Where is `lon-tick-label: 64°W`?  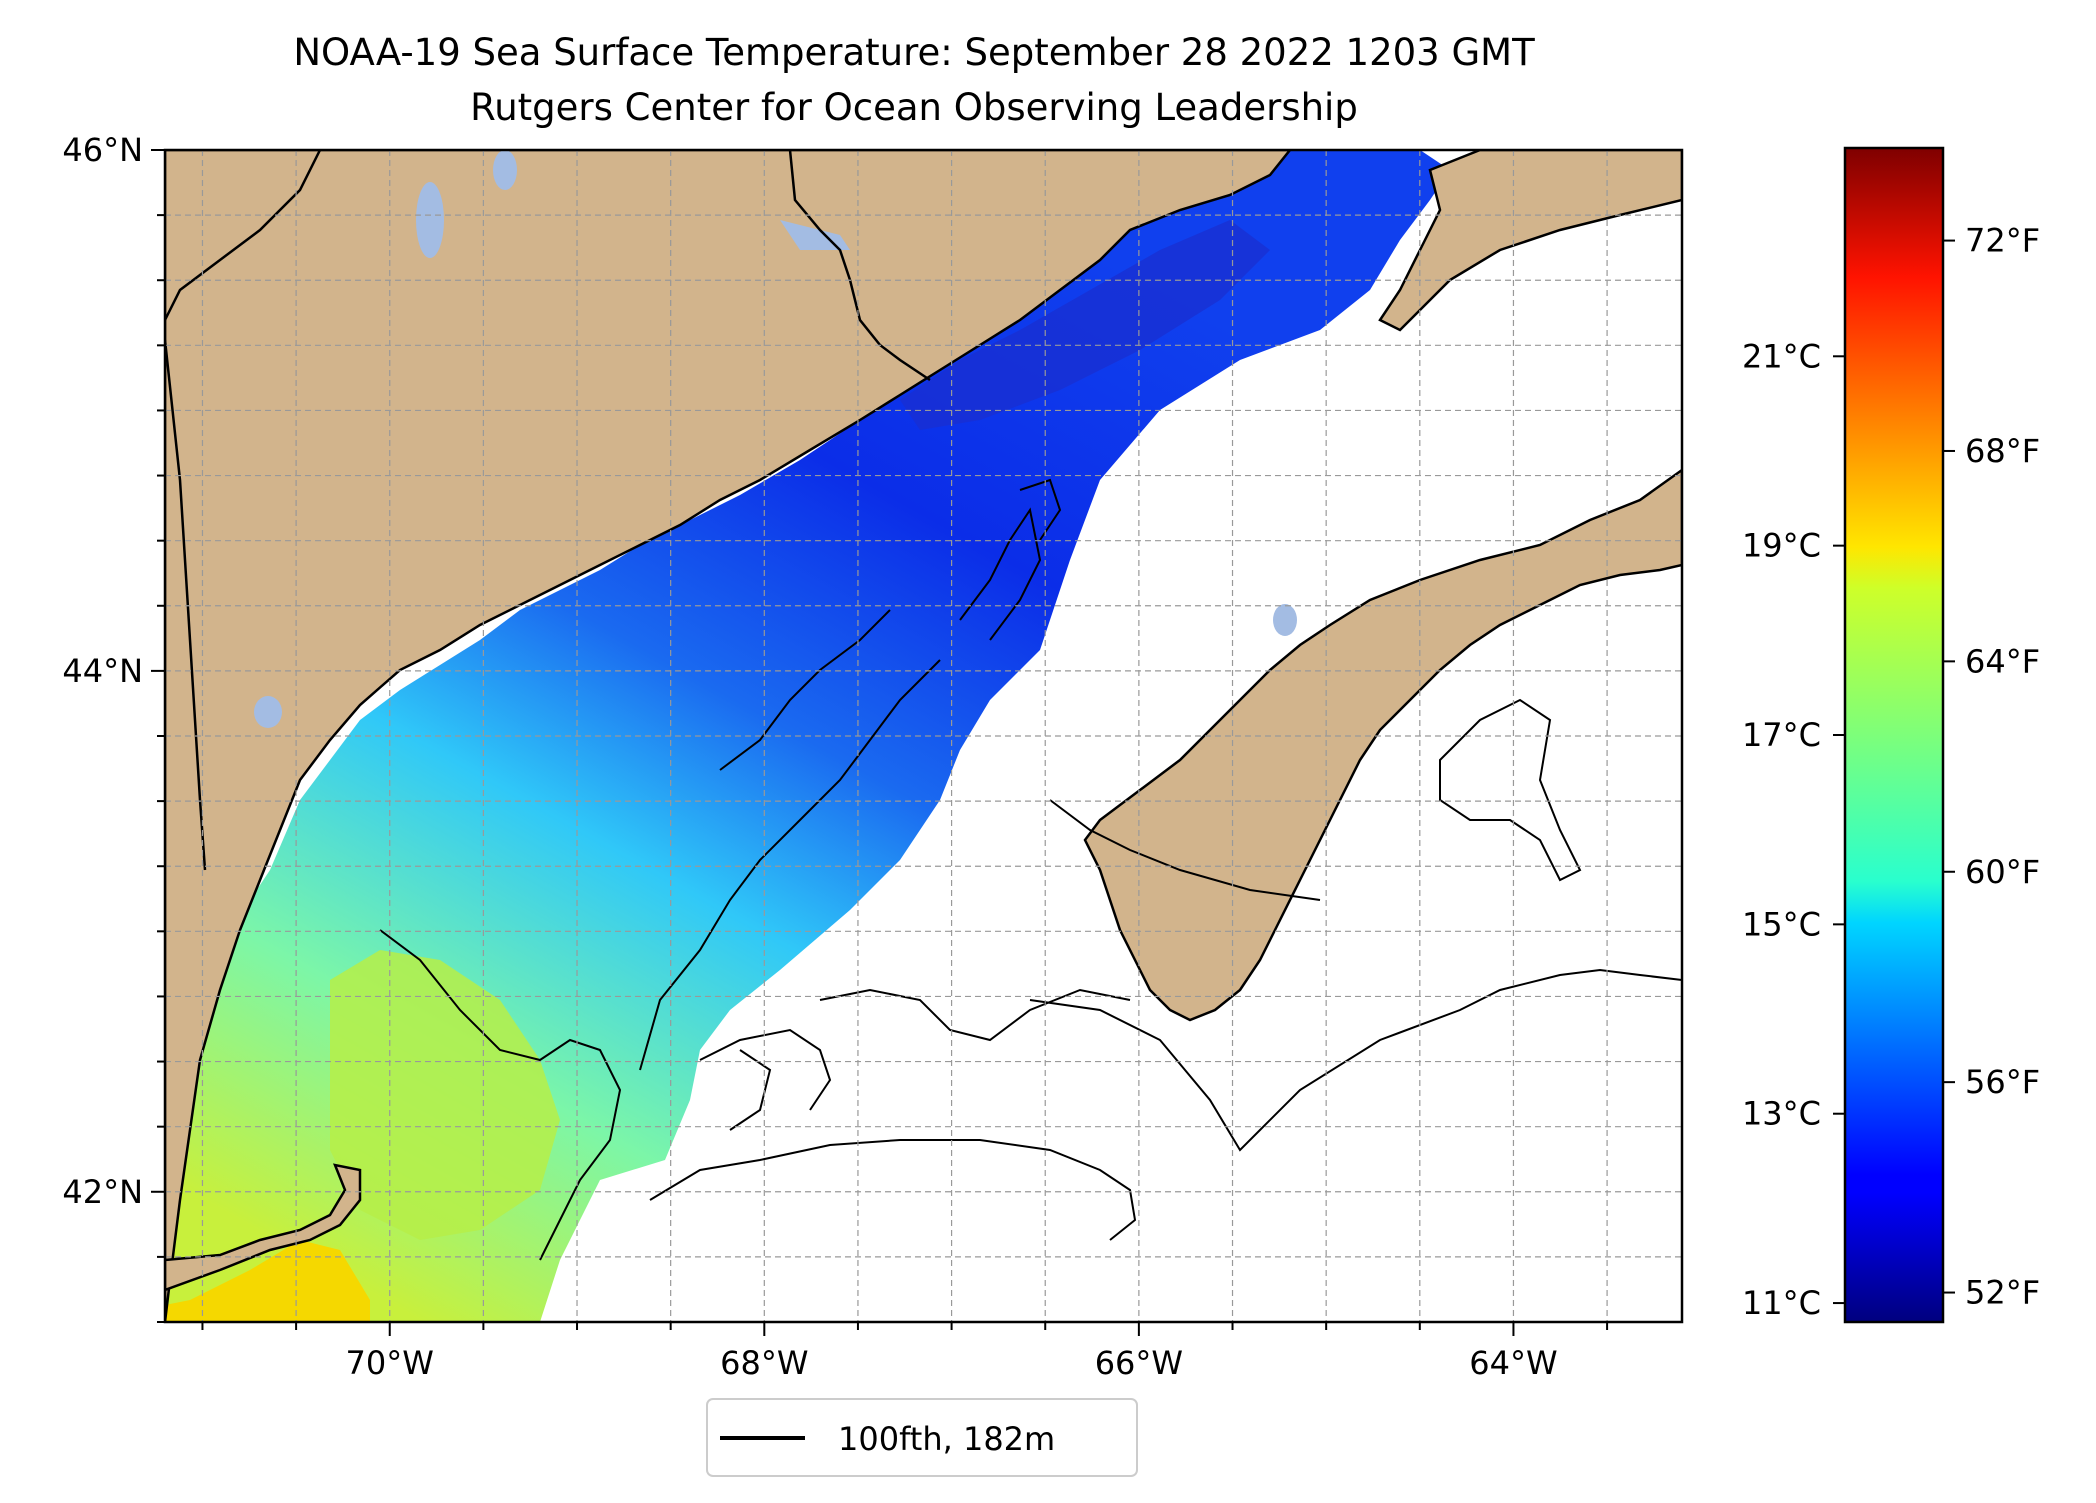
lon-tick-label: 64°W is located at coordinates (1513, 1363).